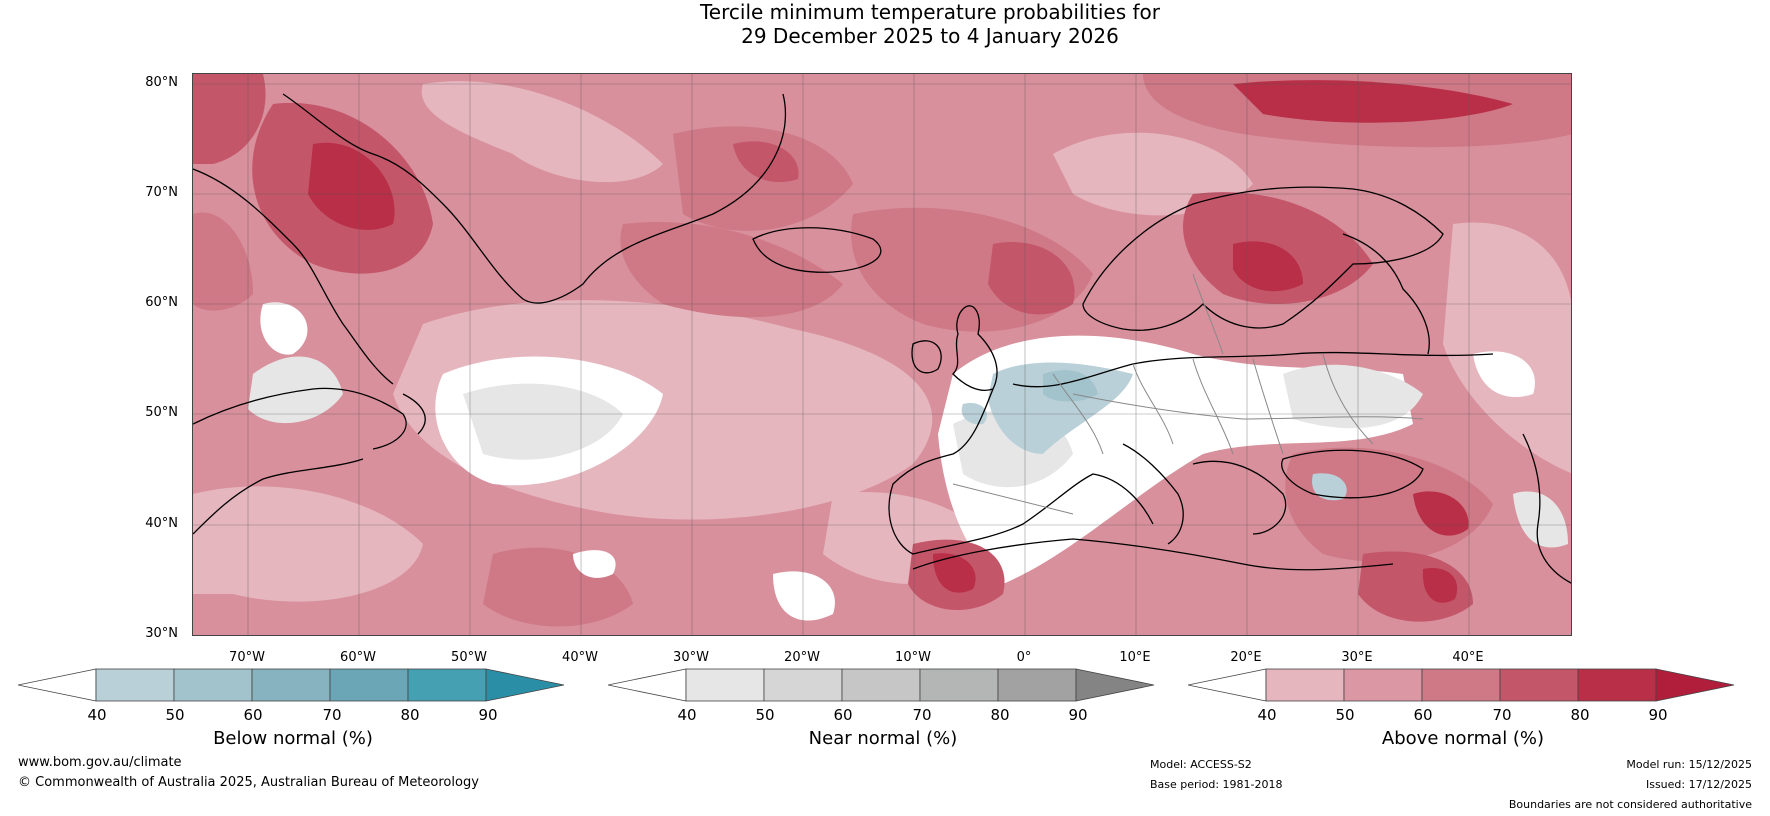 This screenshot has width=1770, height=816. I want to click on lon-label-30e: 30°E, so click(1357, 657).